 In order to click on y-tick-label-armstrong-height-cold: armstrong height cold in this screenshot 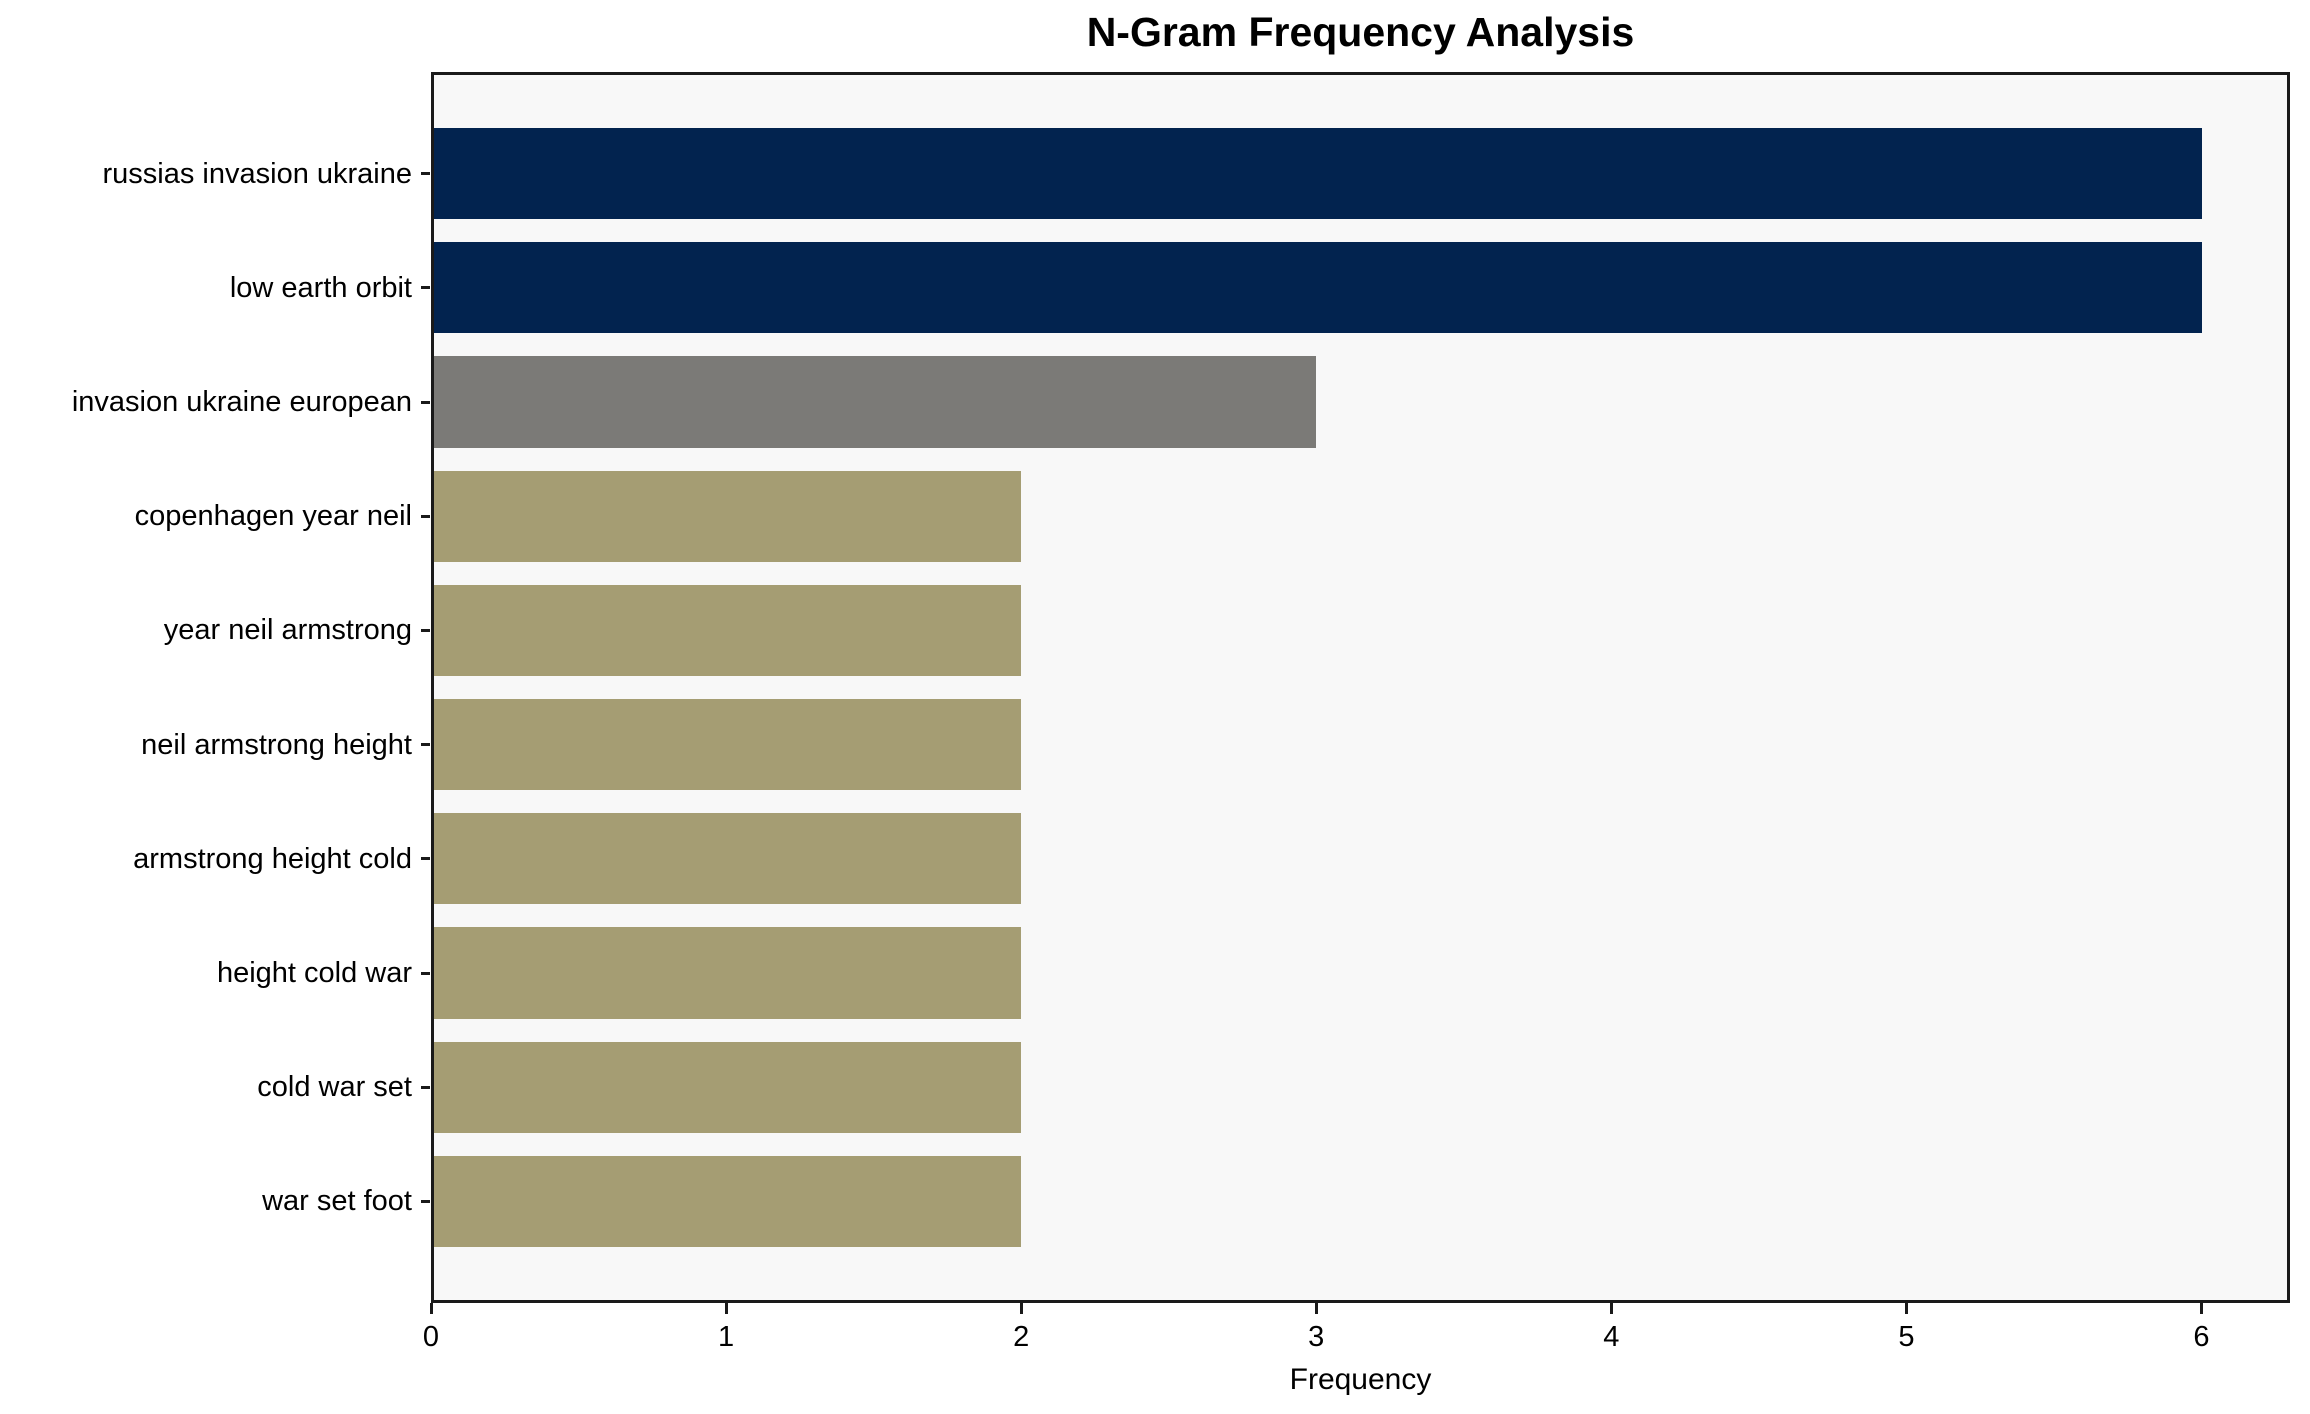, I will do `click(272, 858)`.